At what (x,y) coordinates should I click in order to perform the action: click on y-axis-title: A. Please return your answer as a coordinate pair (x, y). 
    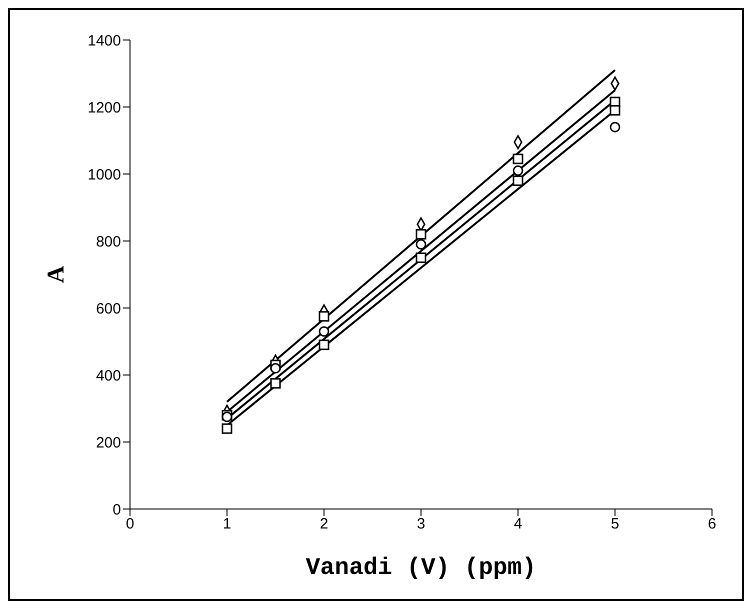
    Looking at the image, I should click on (57, 274).